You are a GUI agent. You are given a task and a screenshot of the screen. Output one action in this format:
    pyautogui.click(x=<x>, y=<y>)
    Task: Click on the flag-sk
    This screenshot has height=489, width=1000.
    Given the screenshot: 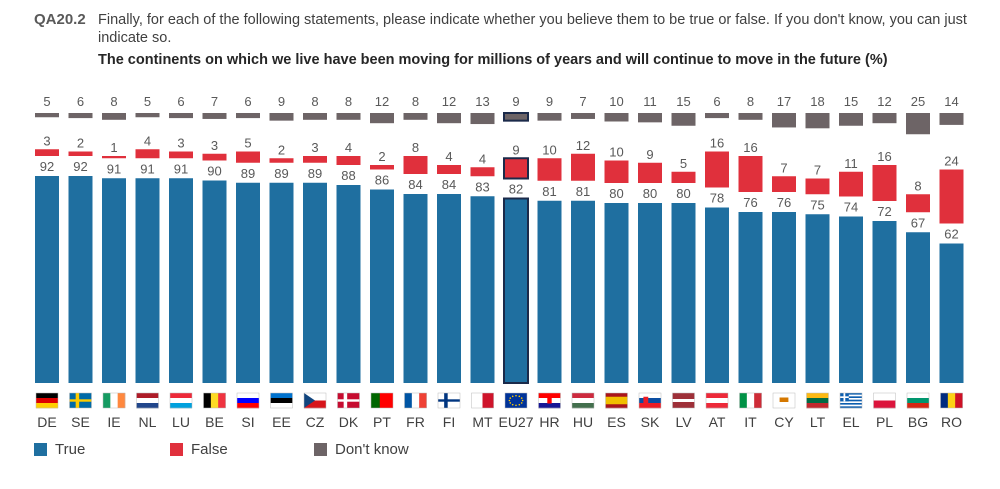 What is the action you would take?
    pyautogui.click(x=650, y=400)
    